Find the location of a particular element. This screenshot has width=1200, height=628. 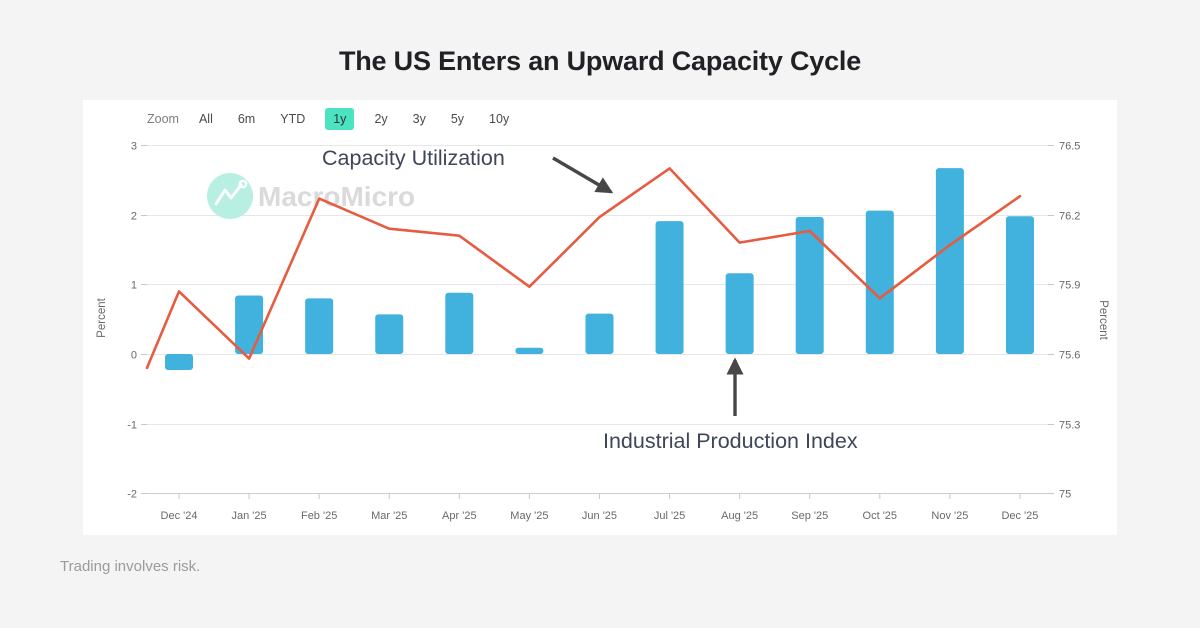

right-axis-tick-label: 75.9 is located at coordinates (1069, 286).